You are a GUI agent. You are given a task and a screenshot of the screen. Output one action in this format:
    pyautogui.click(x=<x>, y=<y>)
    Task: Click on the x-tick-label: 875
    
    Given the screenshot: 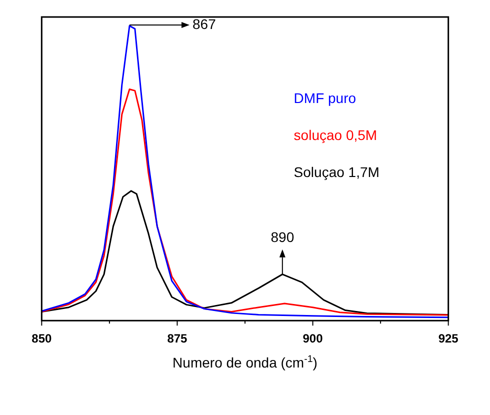 What is the action you would take?
    pyautogui.click(x=177, y=339)
    